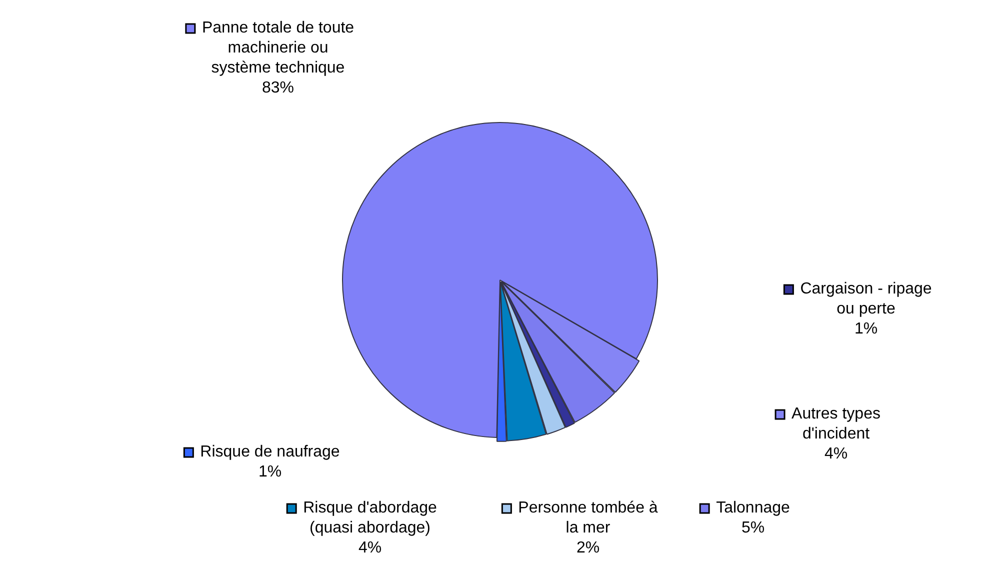  I want to click on legend-label: Risque de naufrage, so click(270, 451).